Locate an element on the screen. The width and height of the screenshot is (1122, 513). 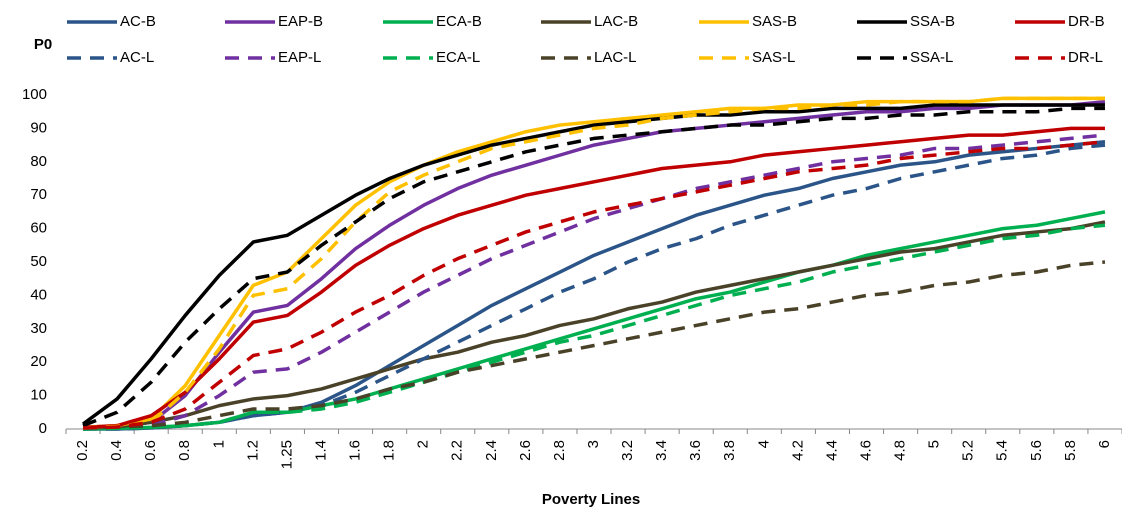
x-tick-label: 5.4 is located at coordinates (1002, 450).